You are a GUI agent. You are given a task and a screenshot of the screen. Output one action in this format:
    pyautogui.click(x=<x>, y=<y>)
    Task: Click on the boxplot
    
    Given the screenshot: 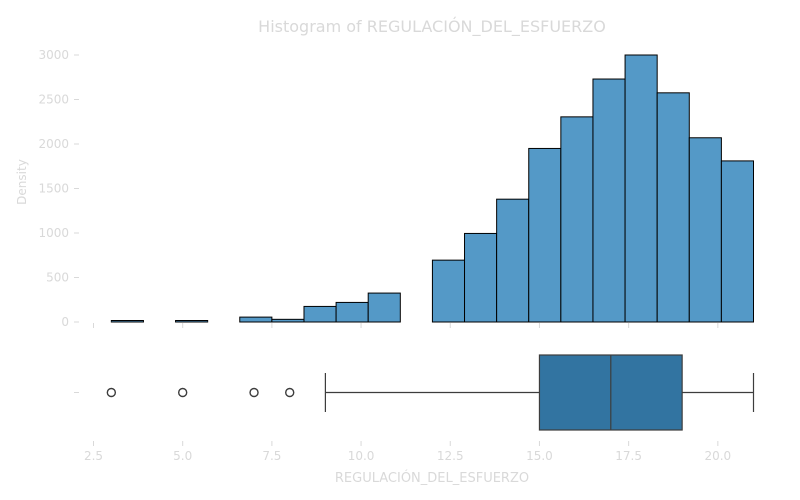 What is the action you would take?
    pyautogui.click(x=414, y=392)
    